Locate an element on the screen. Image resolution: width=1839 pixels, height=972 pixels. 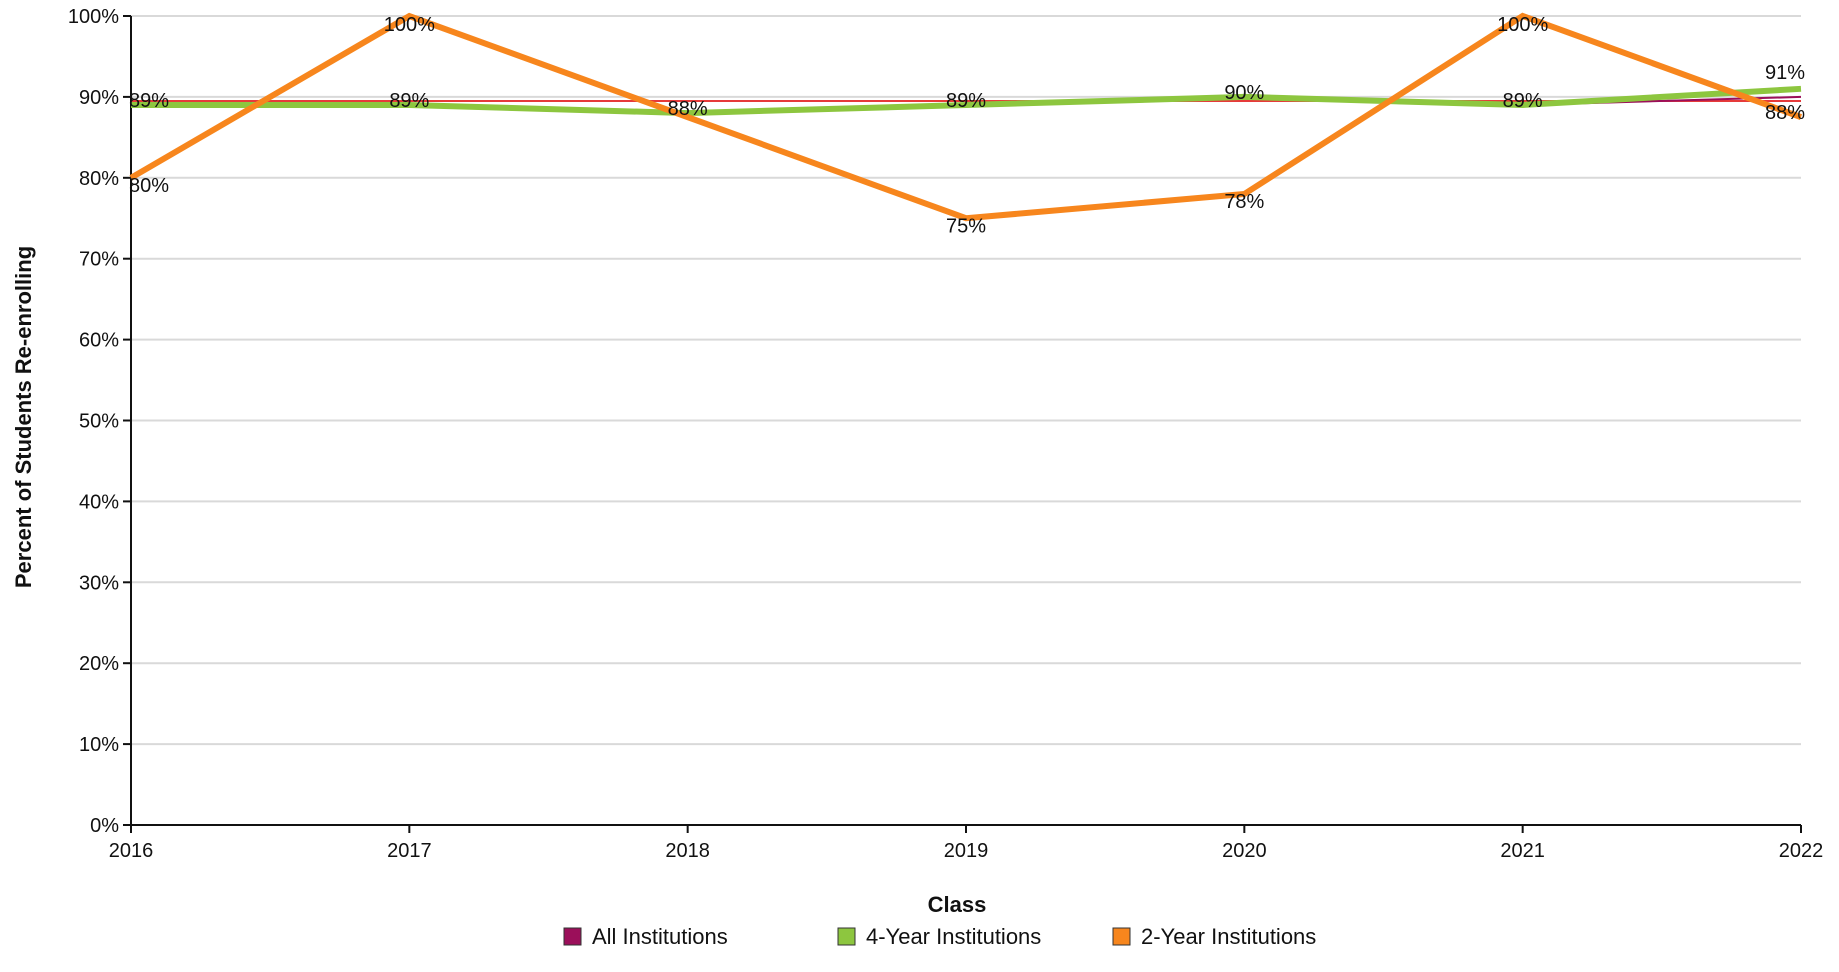
y-tick-label: 0% is located at coordinates (104, 826).